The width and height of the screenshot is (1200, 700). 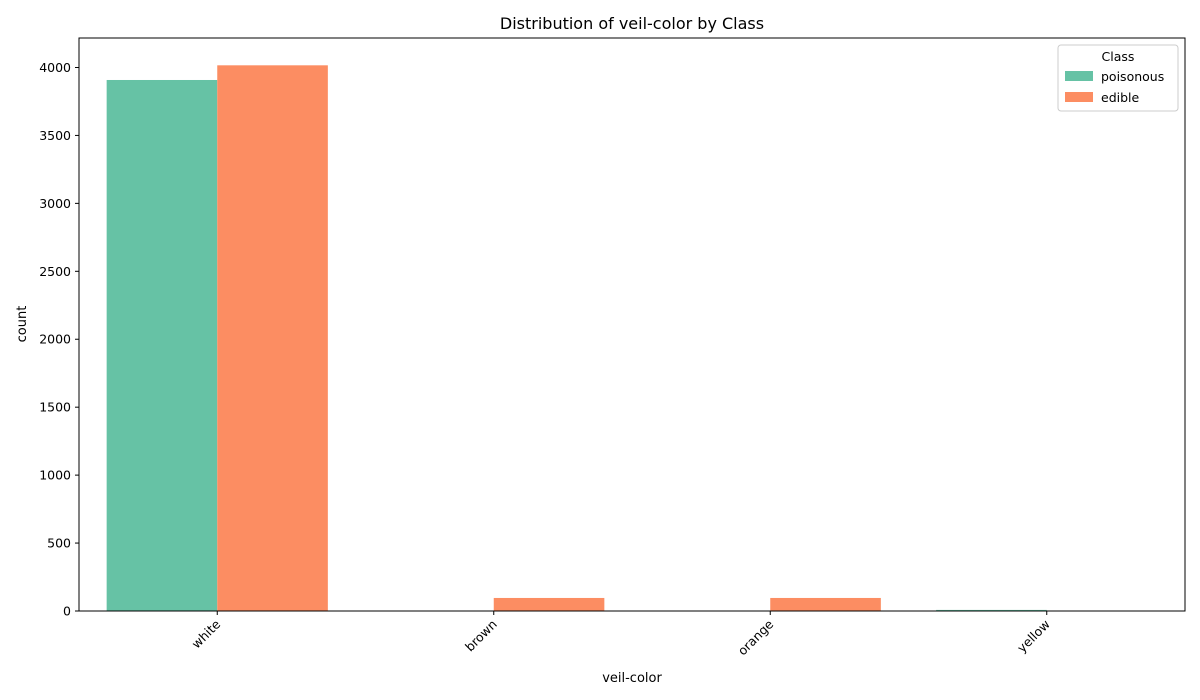 I want to click on bar-edible-orange, so click(x=825, y=604).